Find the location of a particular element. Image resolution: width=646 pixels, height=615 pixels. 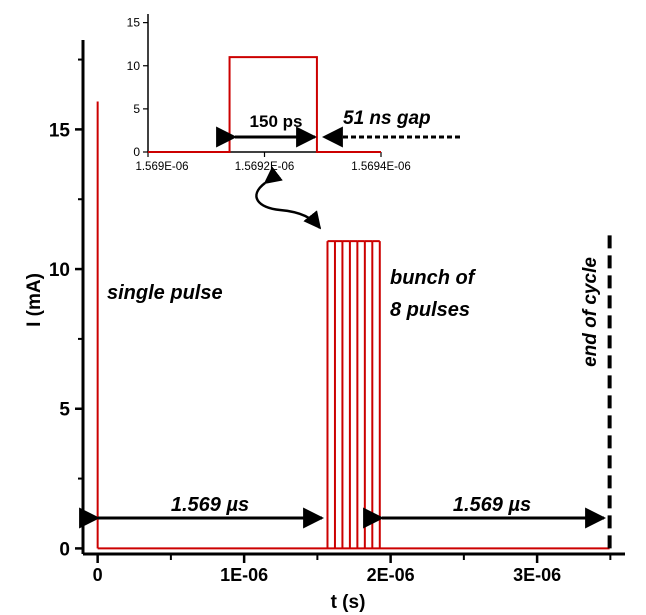

y-tick-label: 15 is located at coordinates (60, 130).